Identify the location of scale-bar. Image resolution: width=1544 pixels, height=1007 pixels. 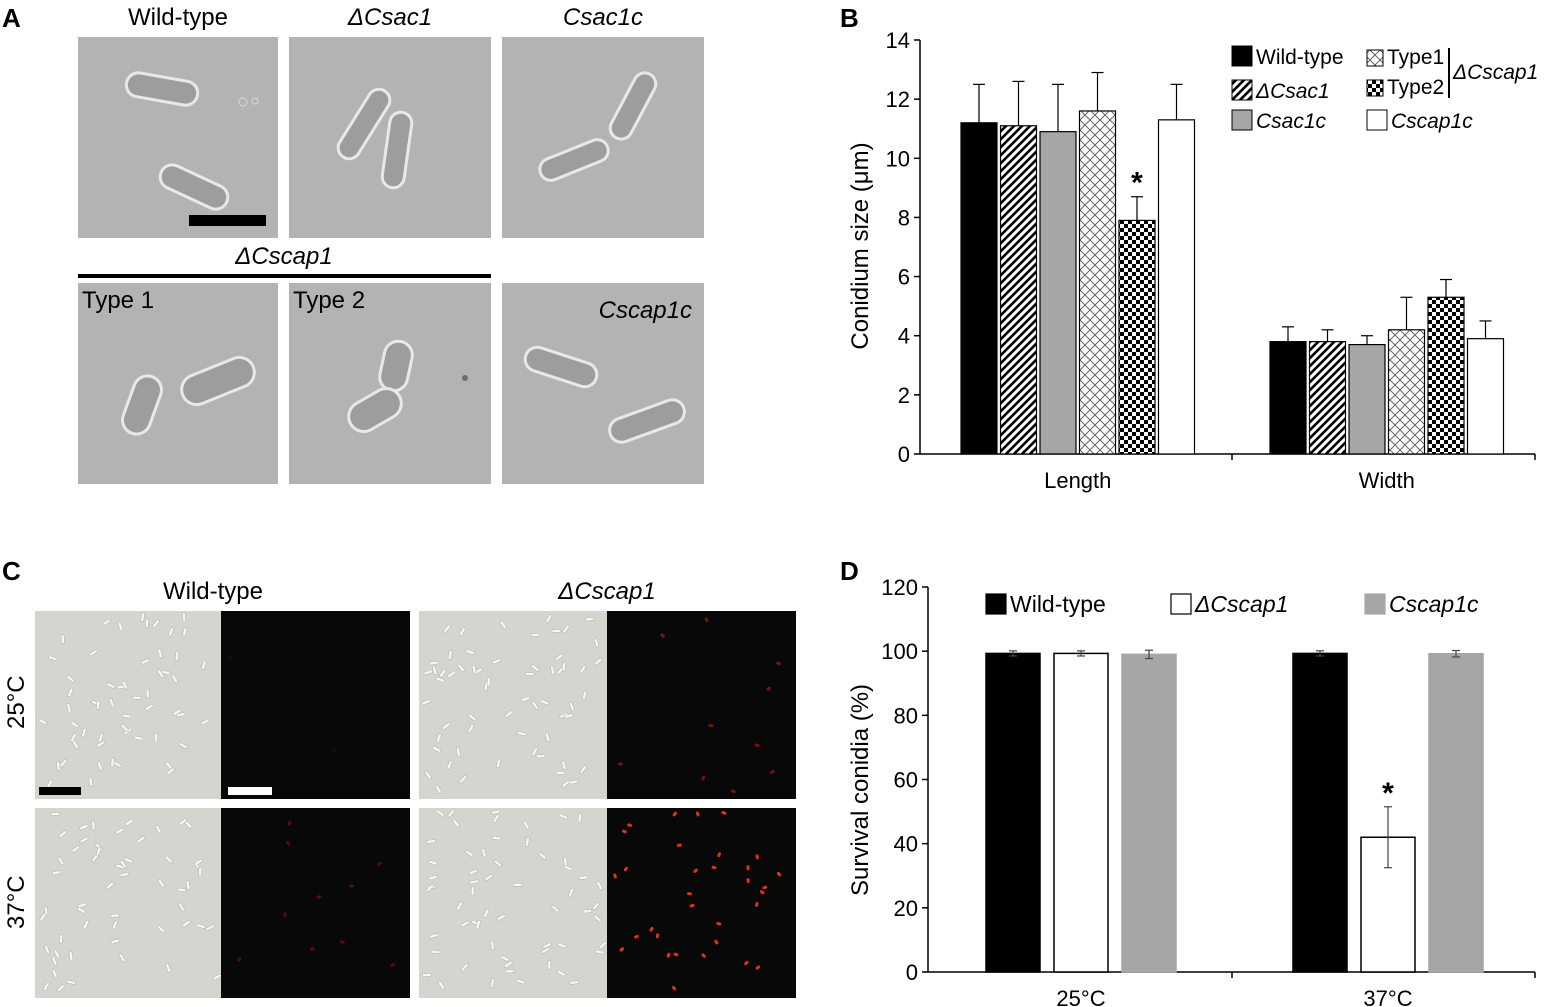
(227, 220).